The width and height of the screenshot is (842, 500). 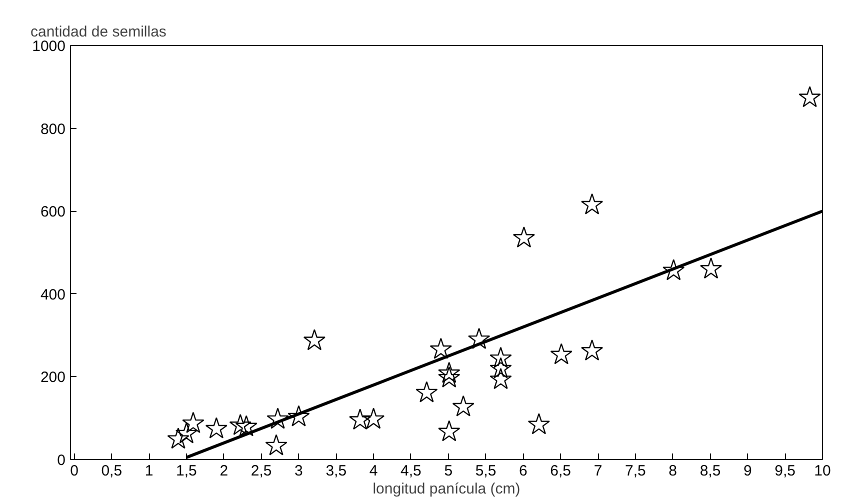 What do you see at coordinates (149, 471) in the screenshot?
I see `x-tick-label: 1` at bounding box center [149, 471].